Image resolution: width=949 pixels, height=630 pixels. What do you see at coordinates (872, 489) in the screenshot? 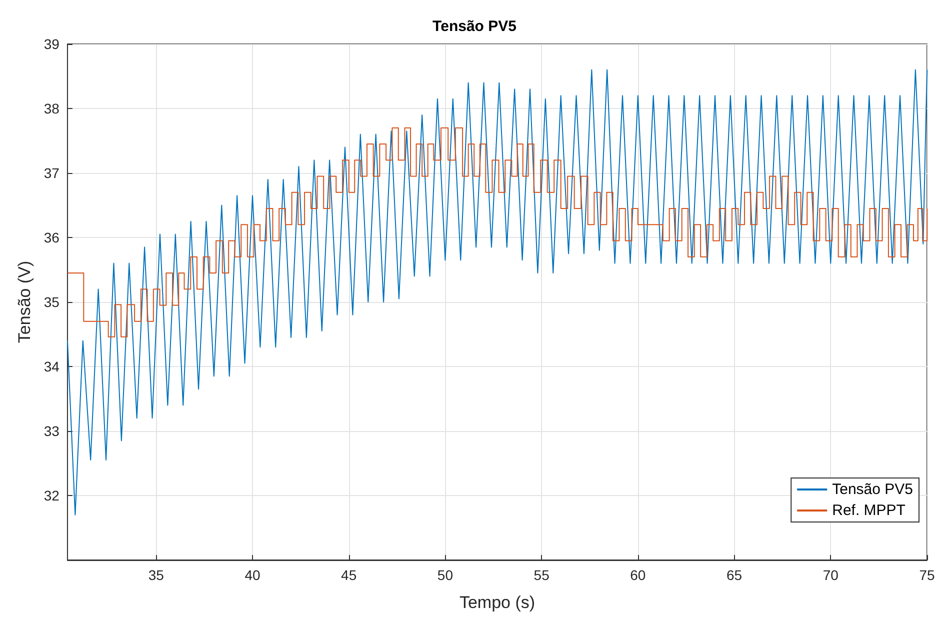
I see `legend-label: Tensão PV5` at bounding box center [872, 489].